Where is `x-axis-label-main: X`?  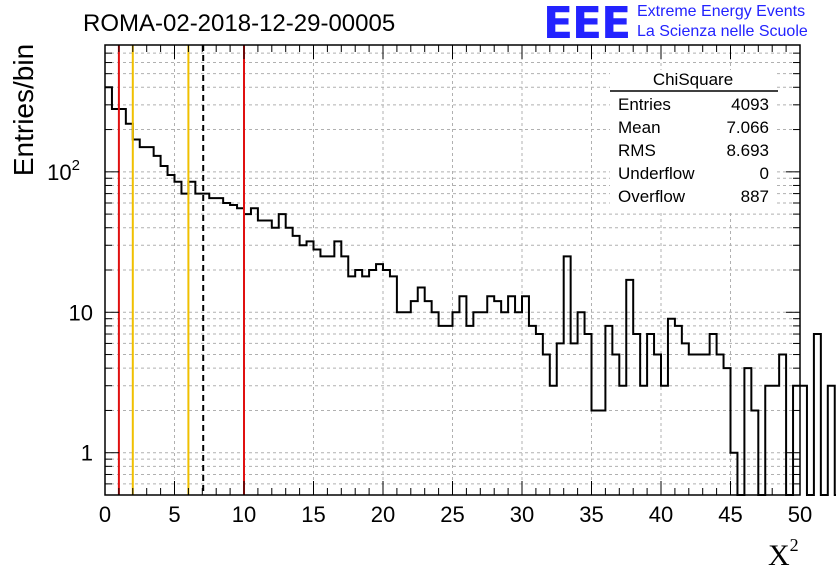
x-axis-label-main: X is located at coordinates (779, 555).